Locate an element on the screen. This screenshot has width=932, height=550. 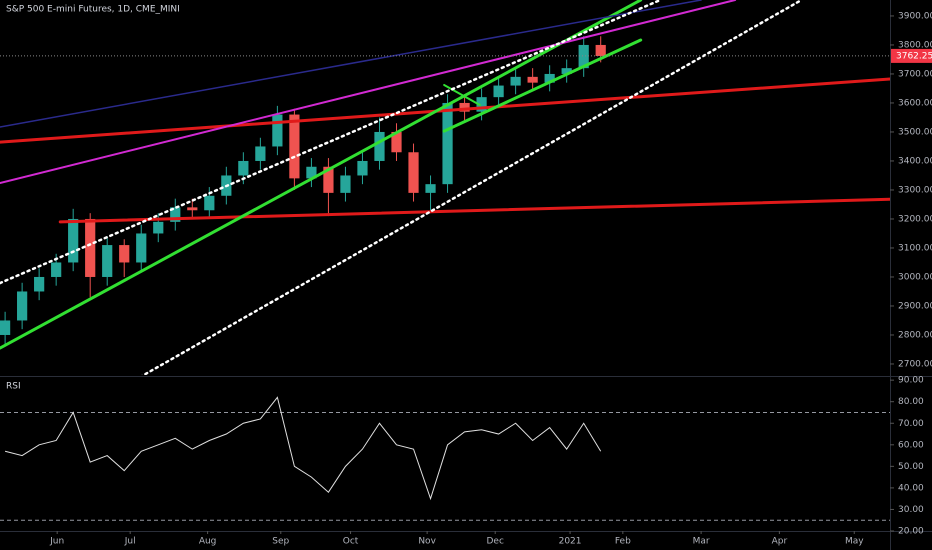
x-tick-label: Sep is located at coordinates (280, 542).